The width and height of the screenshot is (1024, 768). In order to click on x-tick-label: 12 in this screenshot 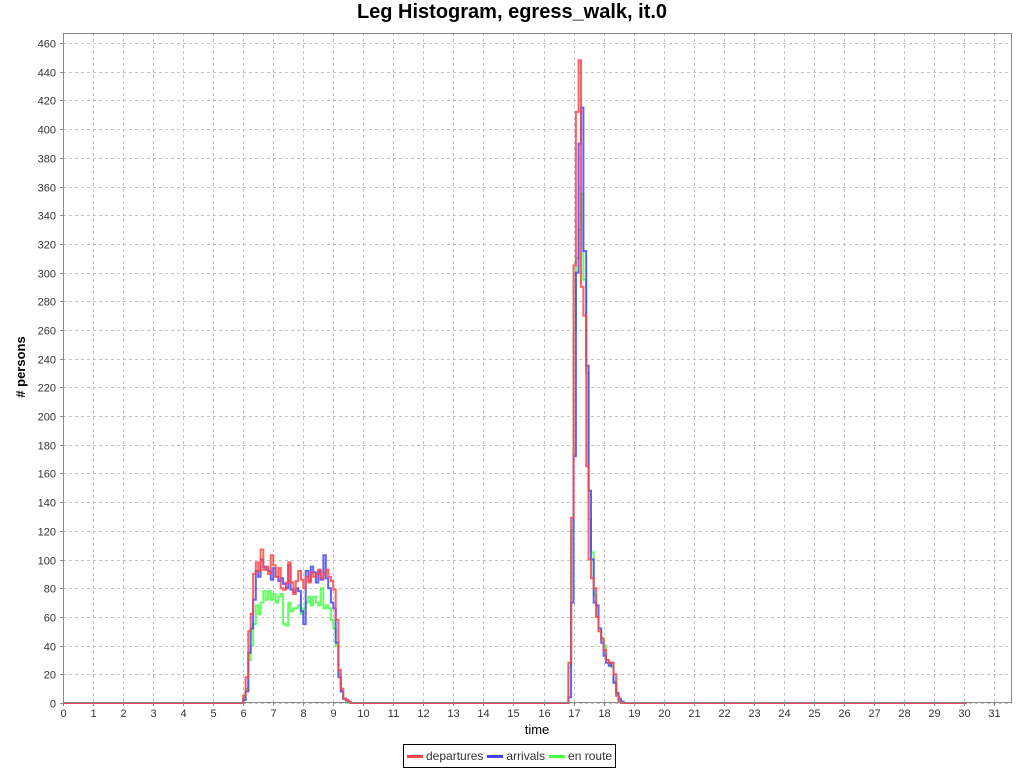, I will do `click(423, 714)`.